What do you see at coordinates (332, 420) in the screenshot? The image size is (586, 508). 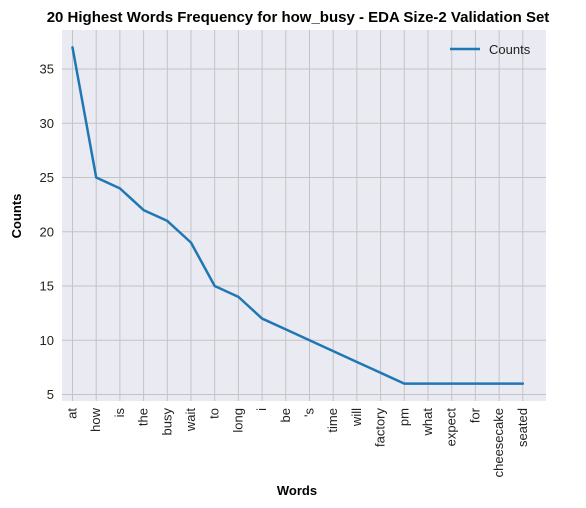 I see `x-tick-label: time` at bounding box center [332, 420].